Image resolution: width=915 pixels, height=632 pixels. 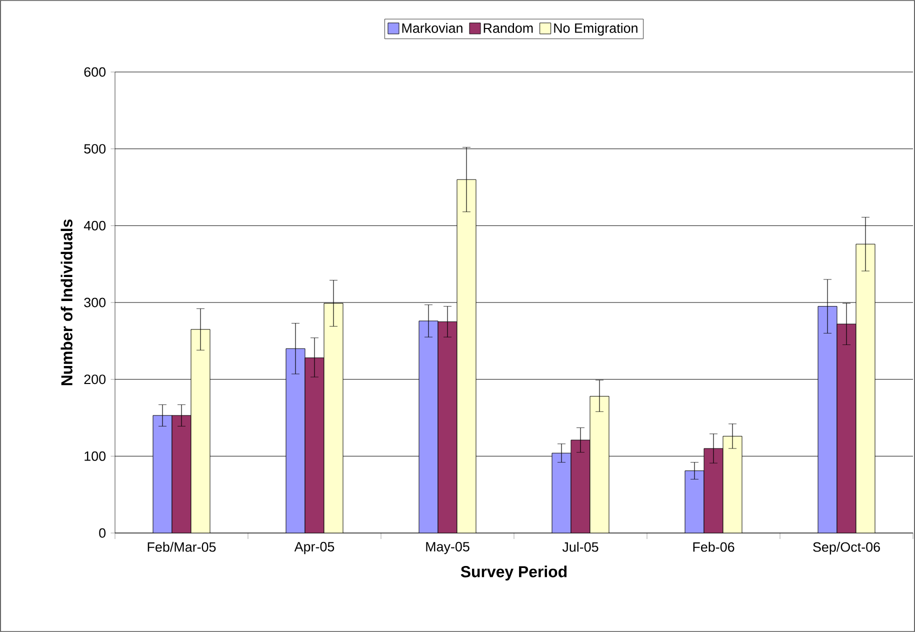 What do you see at coordinates (95, 456) in the screenshot?
I see `y-tick-label: 100` at bounding box center [95, 456].